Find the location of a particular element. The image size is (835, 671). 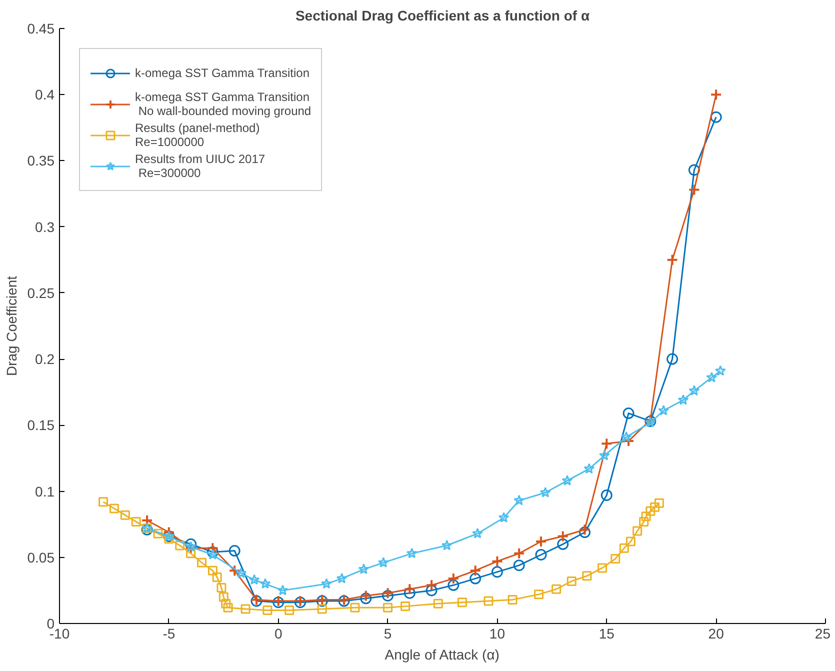

legend-label: Results from UIUC 2017 Re=300000 is located at coordinates (200, 166).